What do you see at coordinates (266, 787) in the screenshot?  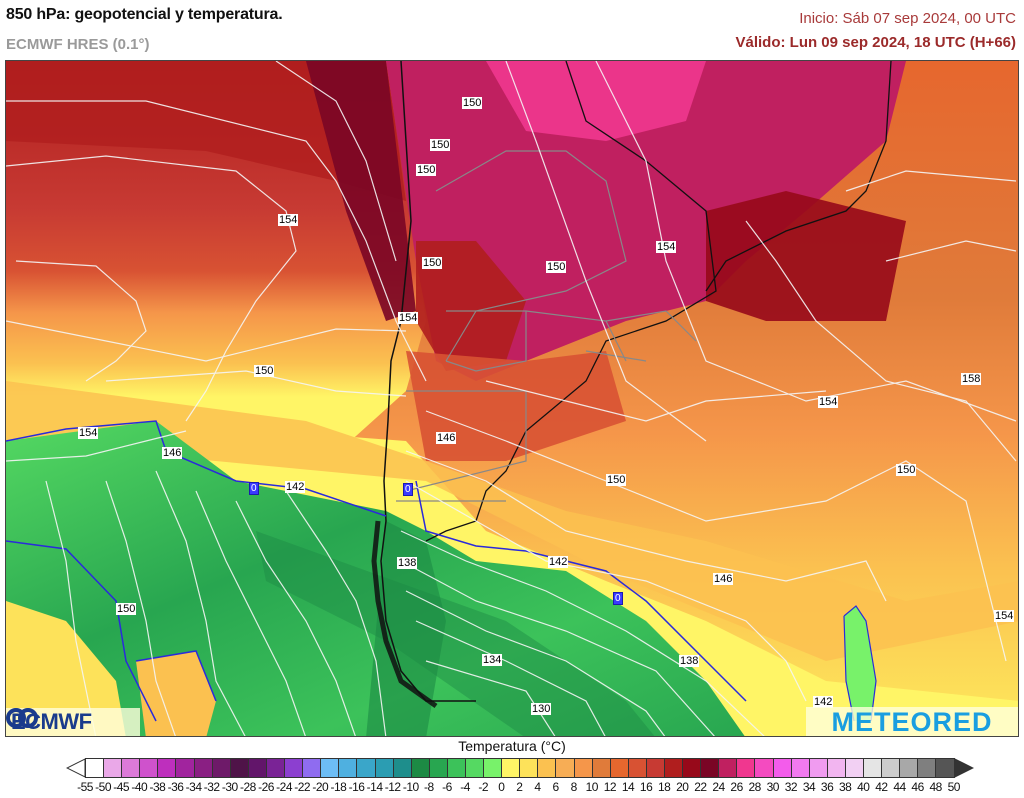 I see `colorbar-tick: -26` at bounding box center [266, 787].